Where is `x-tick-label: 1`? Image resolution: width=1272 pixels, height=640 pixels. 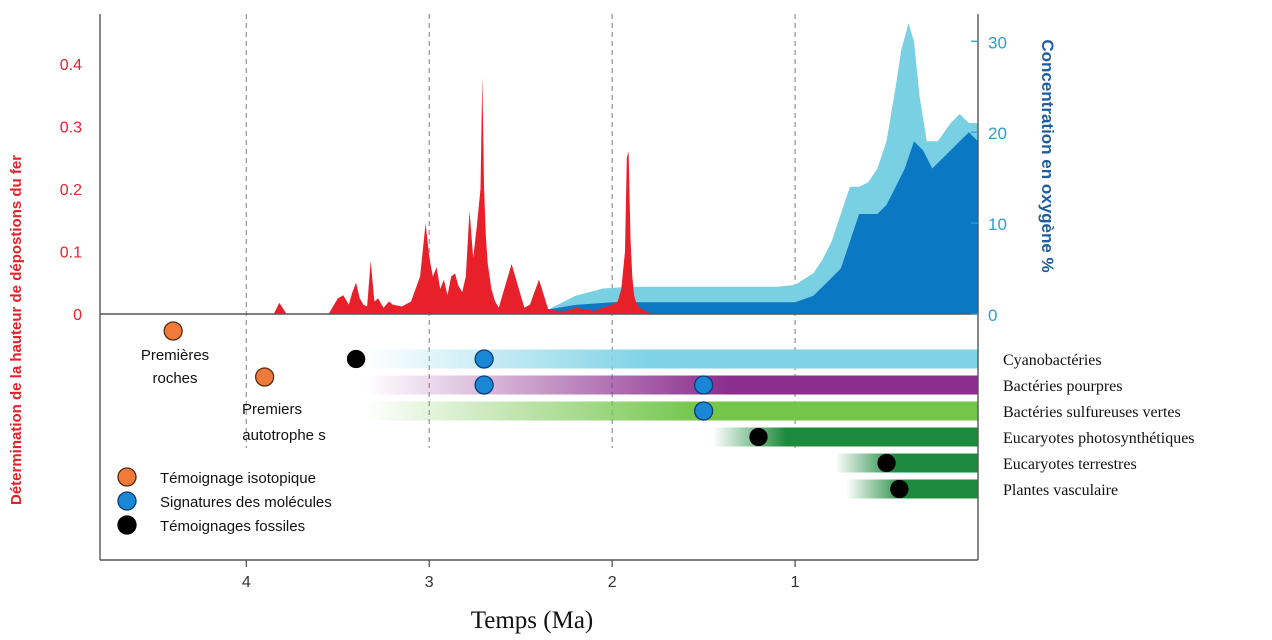 x-tick-label: 1 is located at coordinates (795, 582).